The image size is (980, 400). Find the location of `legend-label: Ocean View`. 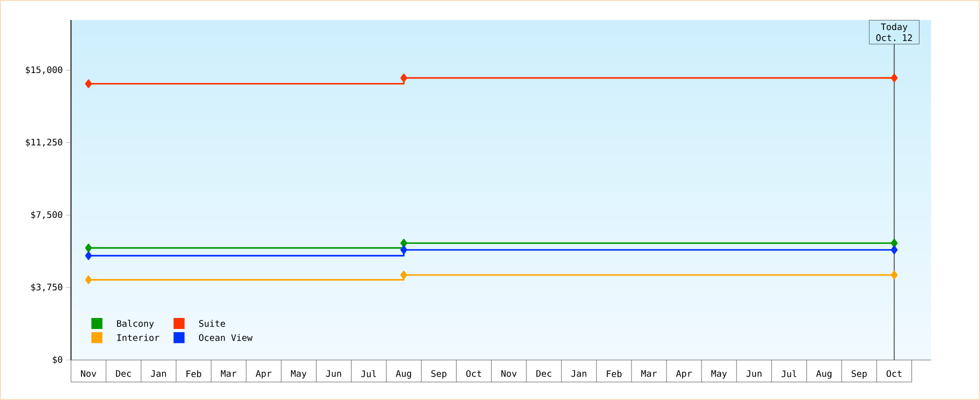

legend-label: Ocean View is located at coordinates (226, 337).